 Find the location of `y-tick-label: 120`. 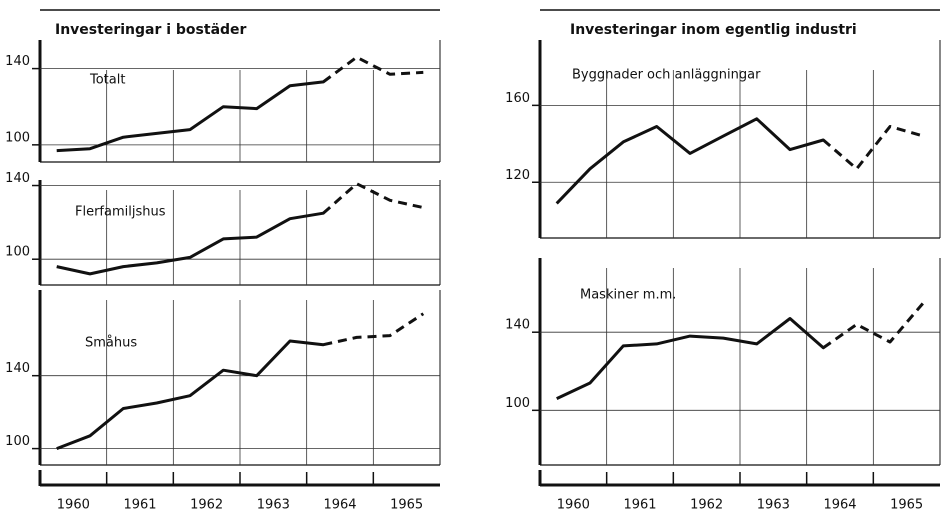

y-tick-label: 120 is located at coordinates (517, 175).